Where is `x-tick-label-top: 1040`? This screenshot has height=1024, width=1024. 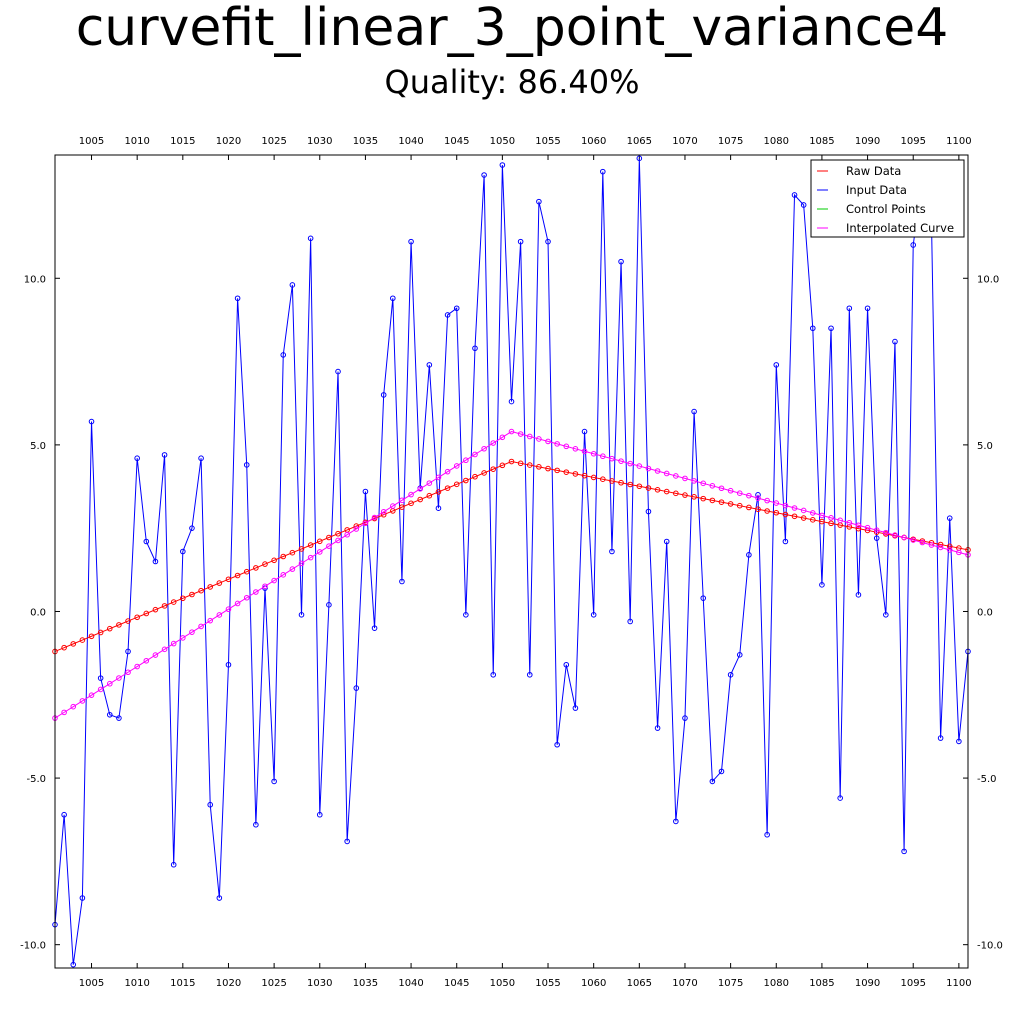
x-tick-label-top: 1040 is located at coordinates (410, 141).